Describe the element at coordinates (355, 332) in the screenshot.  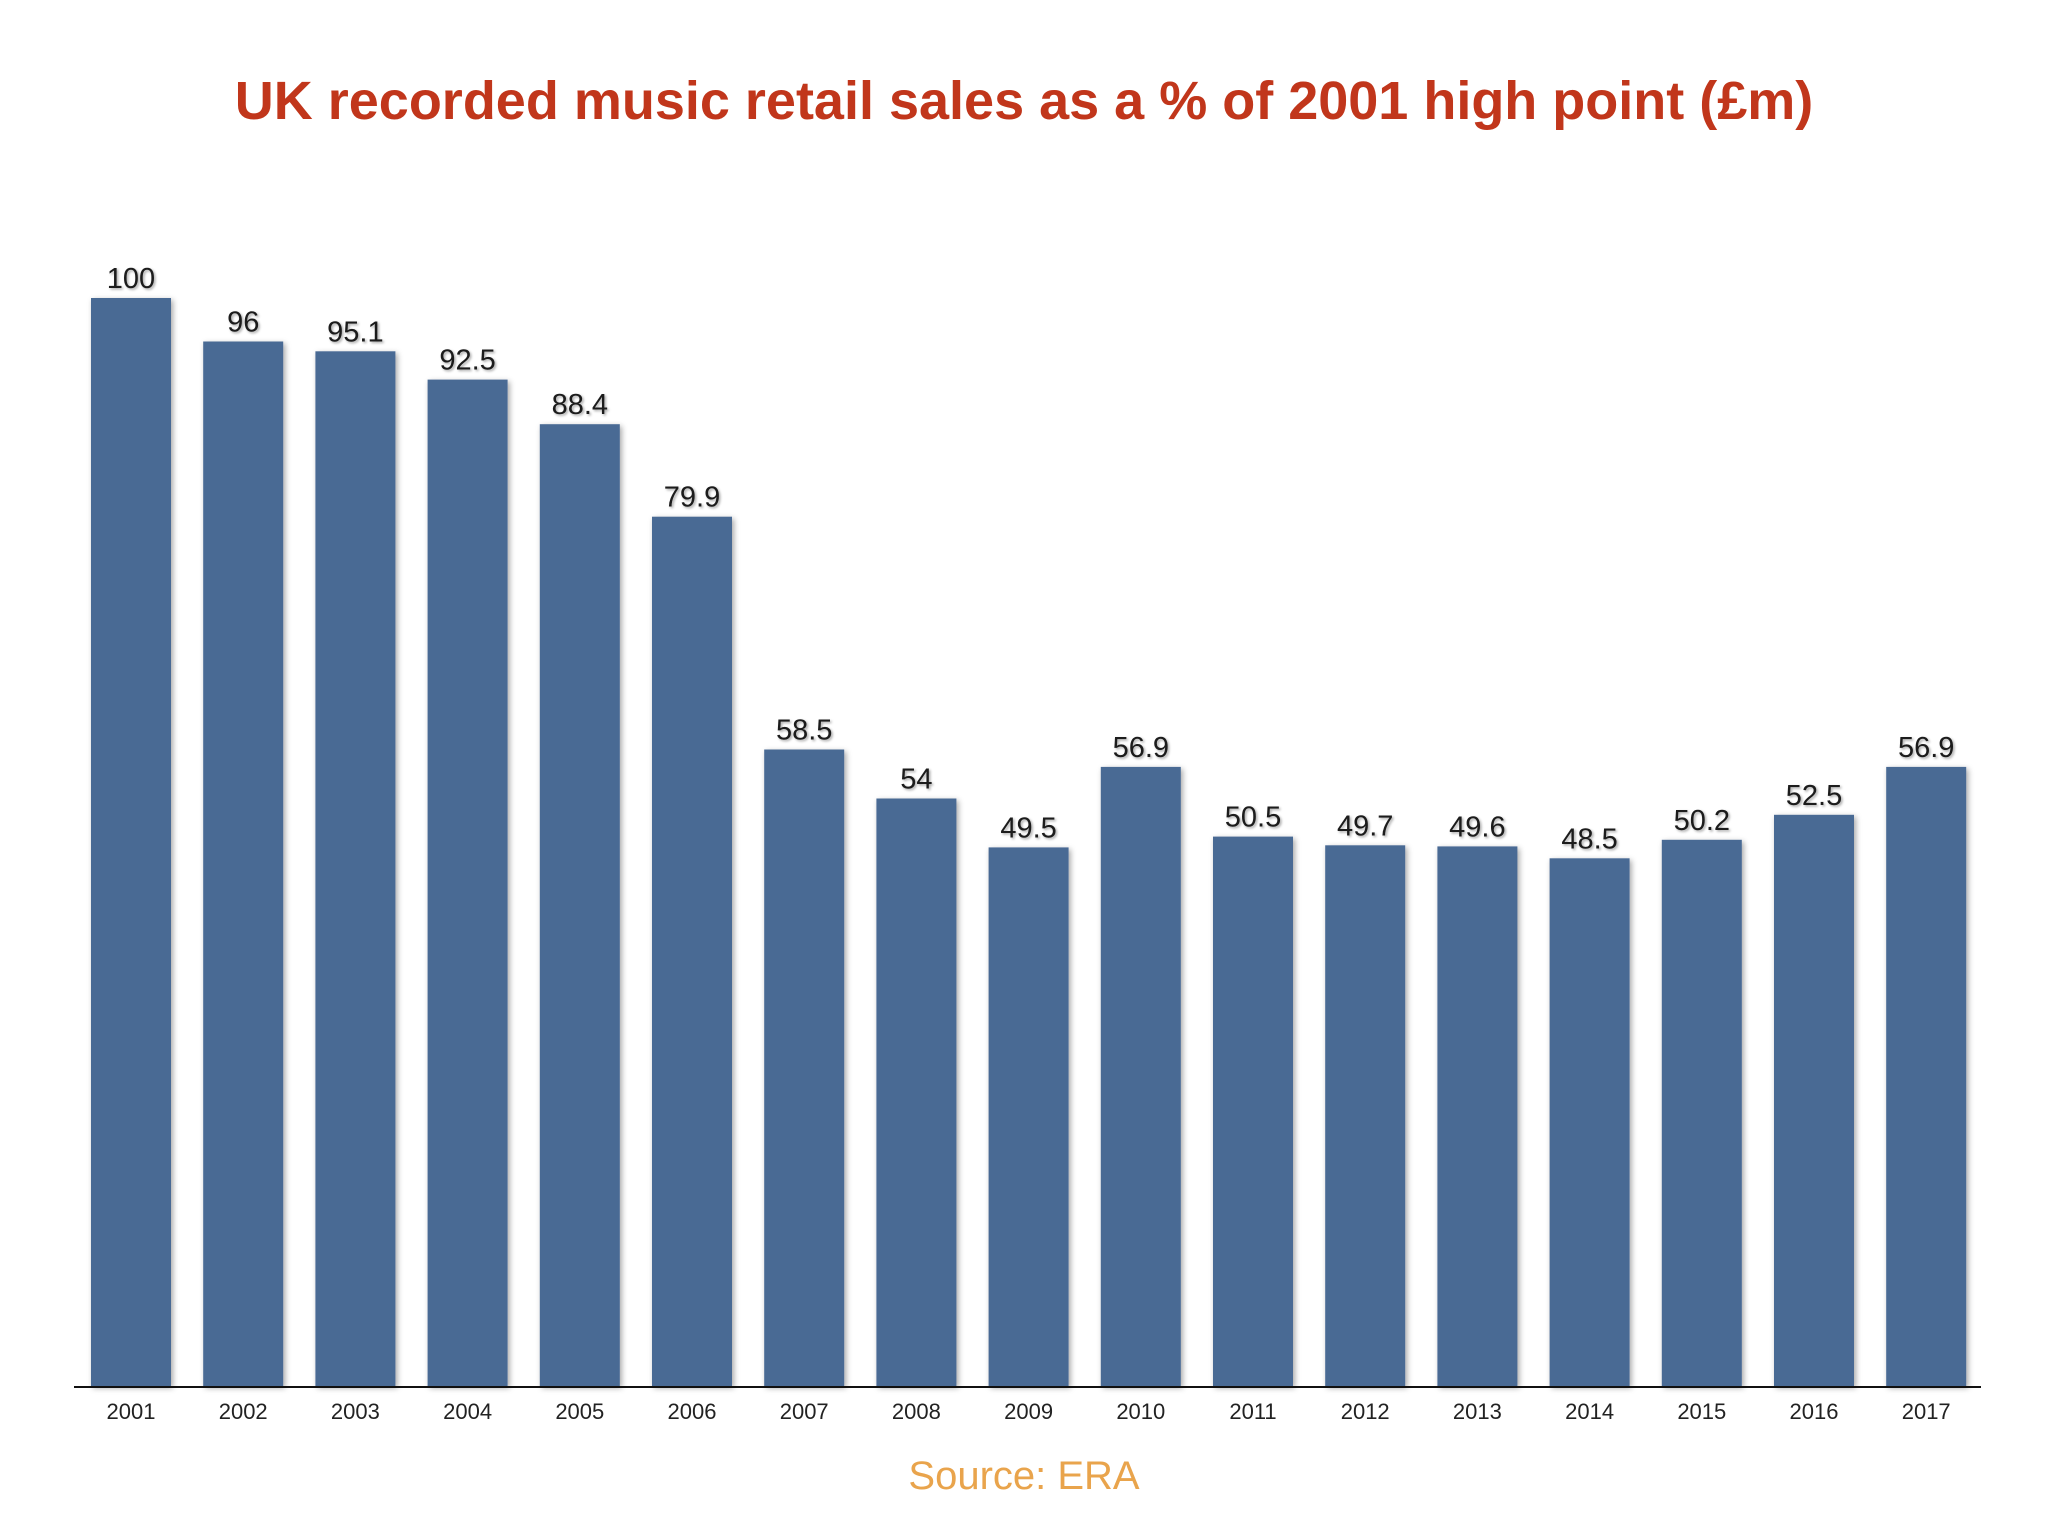
I see `value-label-2003: 95.1` at that location.